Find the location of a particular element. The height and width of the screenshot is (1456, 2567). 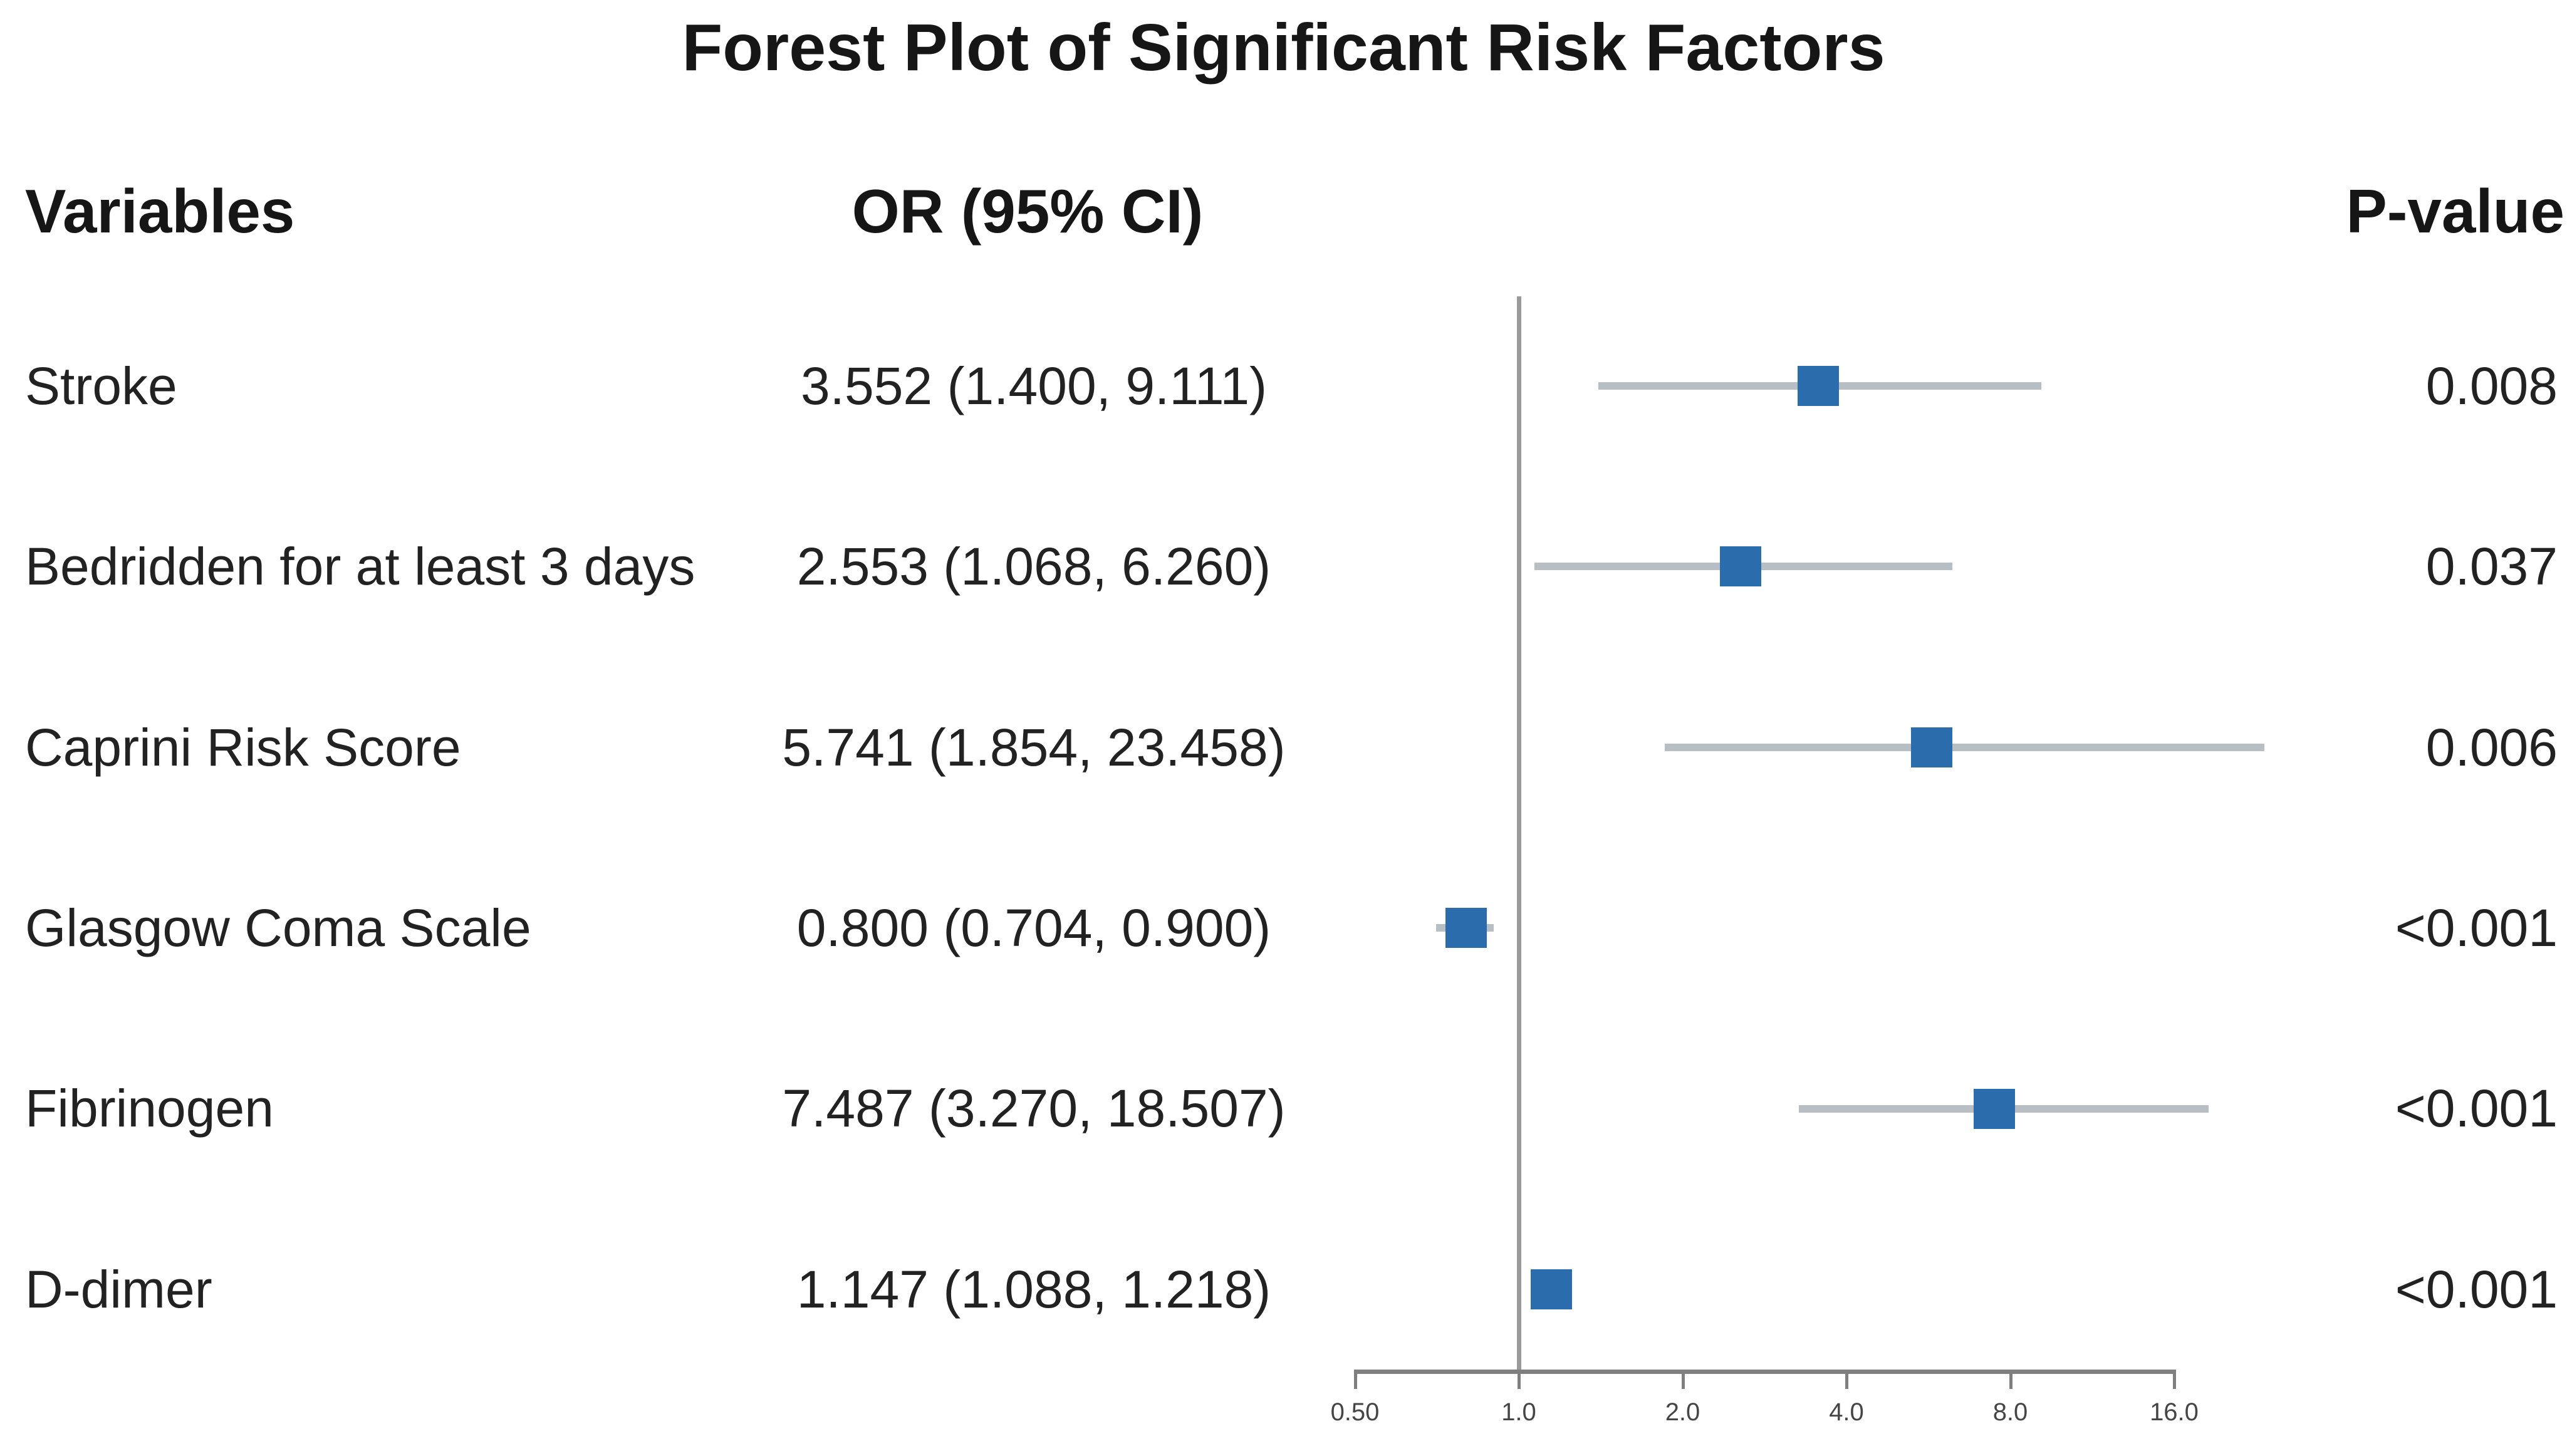

row-or-ci: 2.553 (1.068, 6.260) is located at coordinates (1033, 567).